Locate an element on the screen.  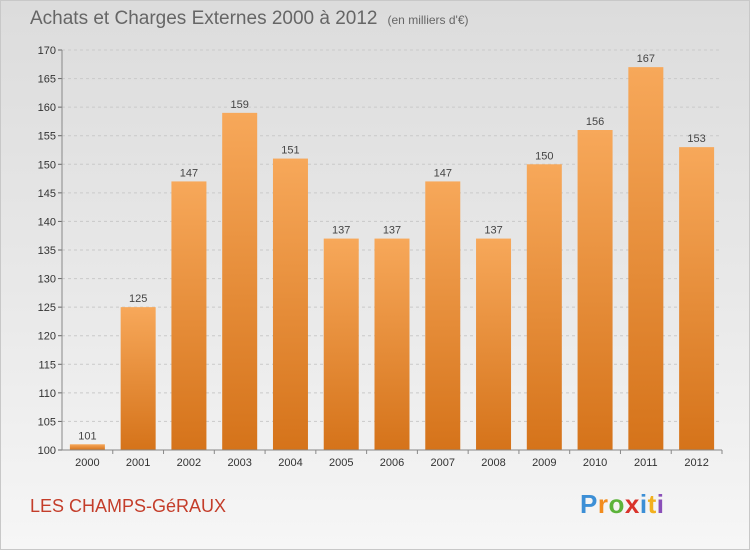
bar-2011 is located at coordinates (646, 259).